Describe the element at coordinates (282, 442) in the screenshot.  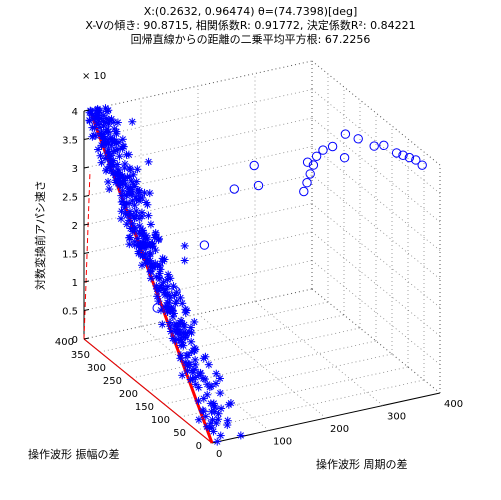
I see `x-tick-label: 100` at that location.